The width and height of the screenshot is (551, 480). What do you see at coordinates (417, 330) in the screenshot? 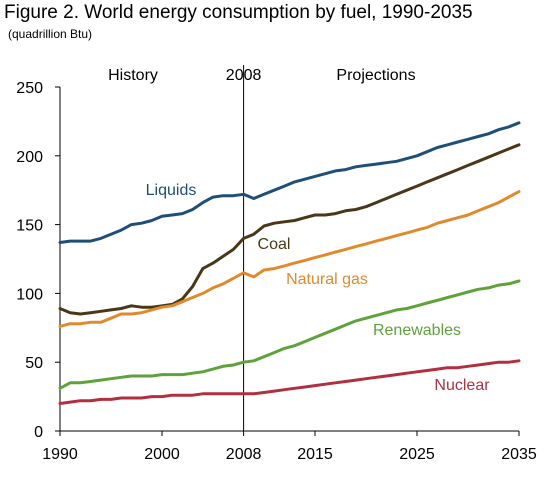
I see `series-label-renewables: Renewables` at bounding box center [417, 330].